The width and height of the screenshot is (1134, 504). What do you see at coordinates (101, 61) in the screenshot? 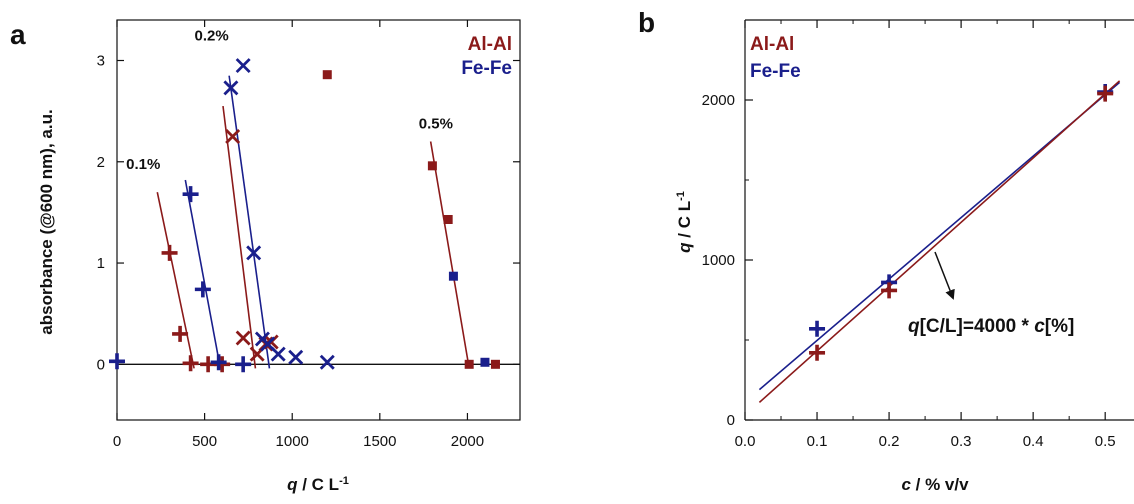
I see `panel-a-y-tick-label: 3` at bounding box center [101, 61].